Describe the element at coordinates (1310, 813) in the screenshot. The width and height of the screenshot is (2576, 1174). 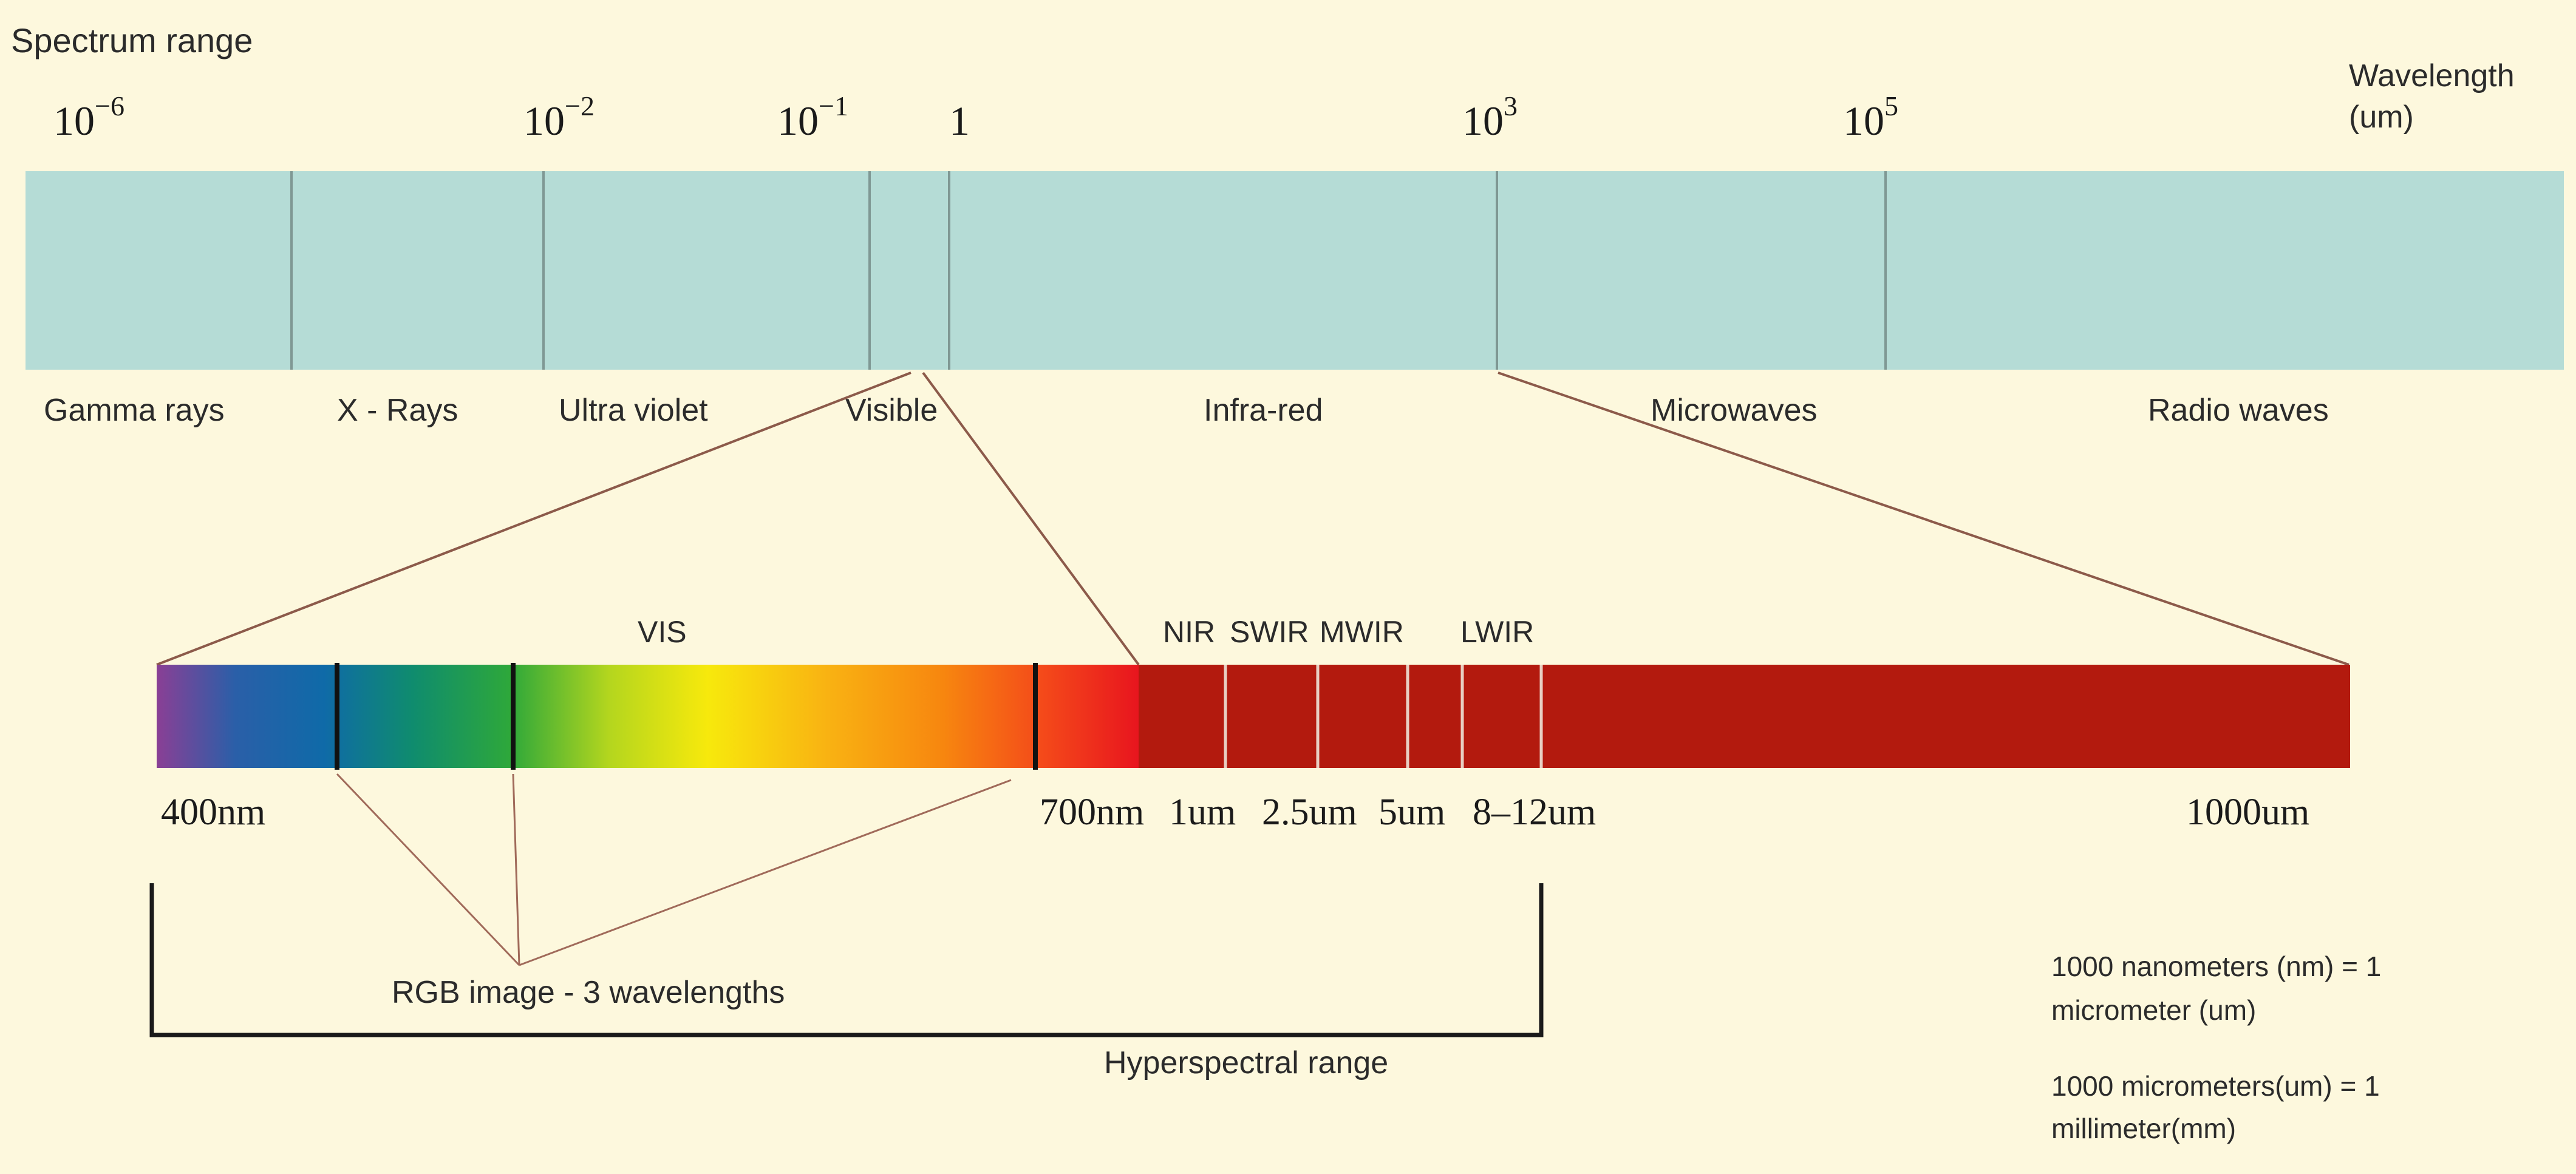
I see `bottom-tick-2.5um: 2.5um` at that location.